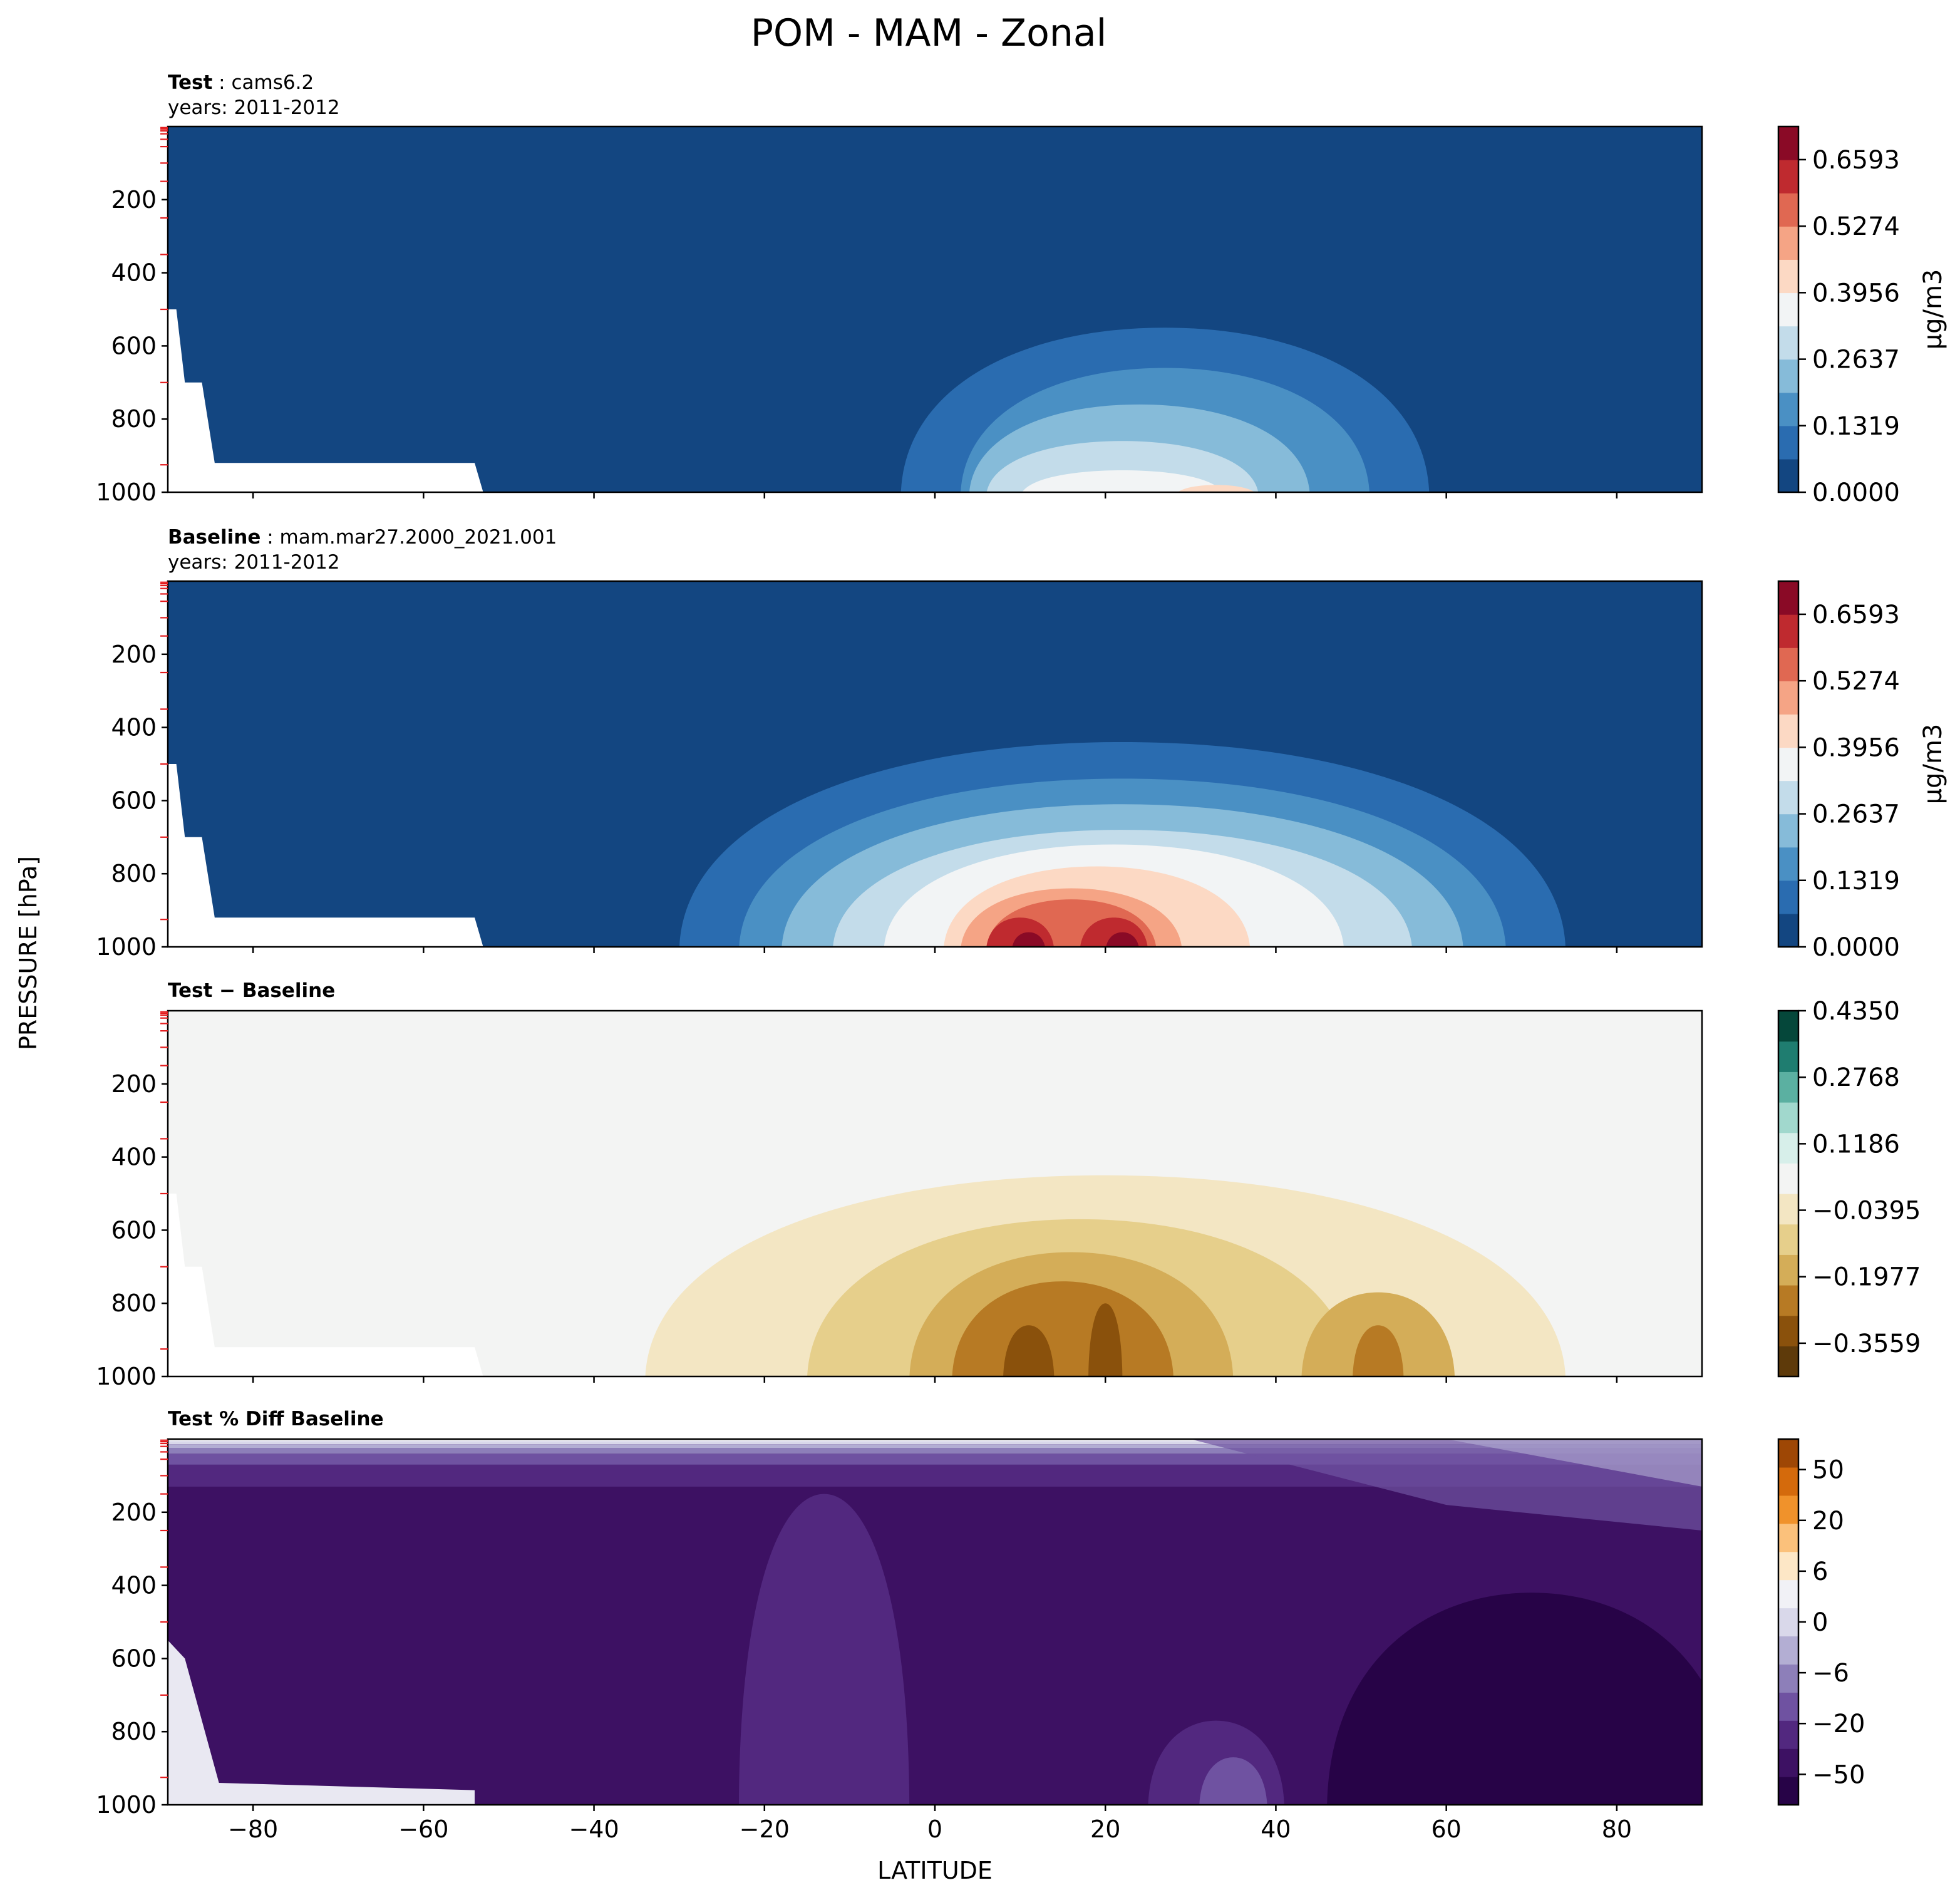 The image size is (1960, 1900). Describe the element at coordinates (263, 82) in the screenshot. I see `panel-label-rest: : cams6.2` at that location.